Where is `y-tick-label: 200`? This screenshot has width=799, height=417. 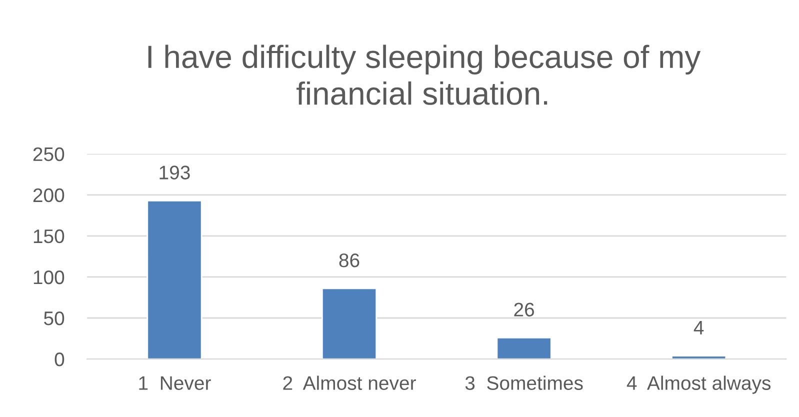 y-tick-label: 200 is located at coordinates (48, 195).